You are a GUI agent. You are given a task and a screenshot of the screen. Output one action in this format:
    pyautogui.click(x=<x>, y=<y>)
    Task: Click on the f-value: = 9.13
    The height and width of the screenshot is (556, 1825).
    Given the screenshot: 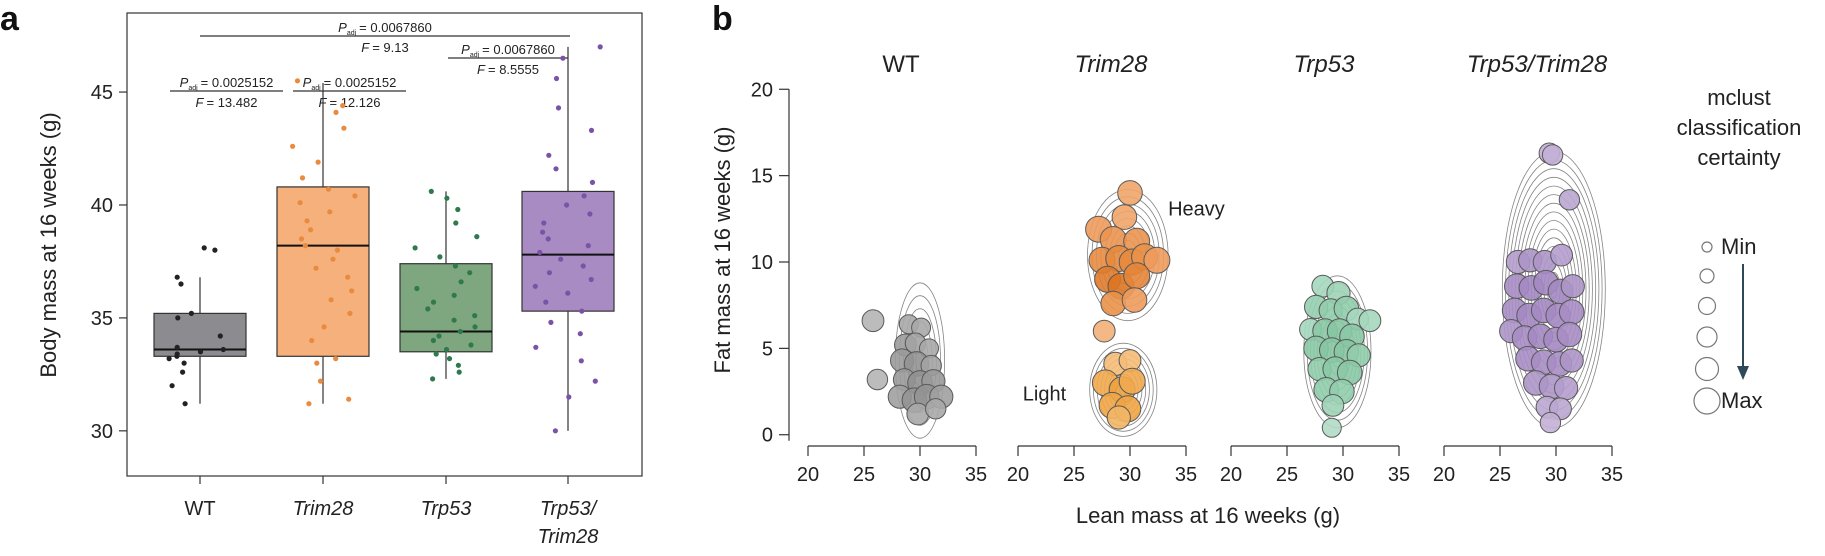 What is the action you would take?
    pyautogui.click(x=390, y=47)
    